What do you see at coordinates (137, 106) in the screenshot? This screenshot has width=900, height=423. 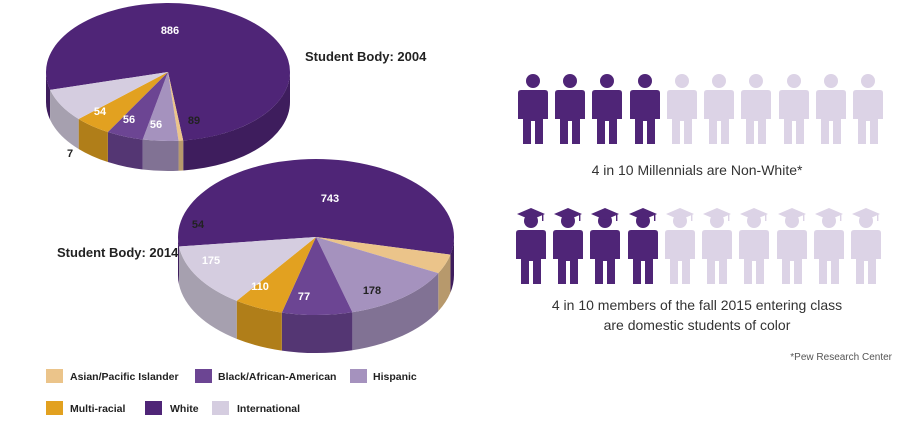 I see `pie-2004-slice-black` at bounding box center [137, 106].